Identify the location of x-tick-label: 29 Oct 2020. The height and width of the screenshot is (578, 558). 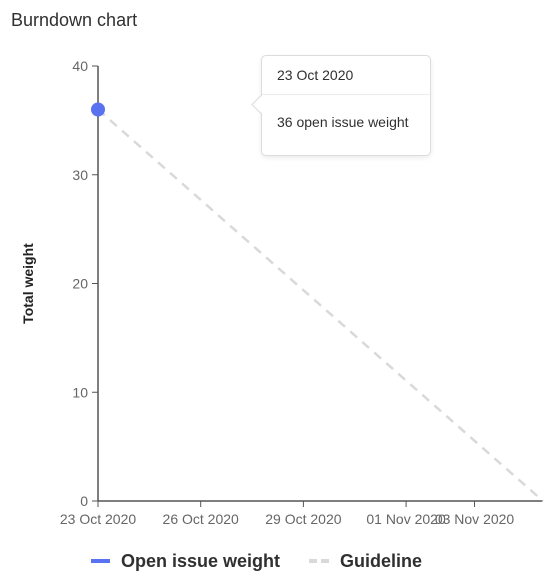
(303, 519).